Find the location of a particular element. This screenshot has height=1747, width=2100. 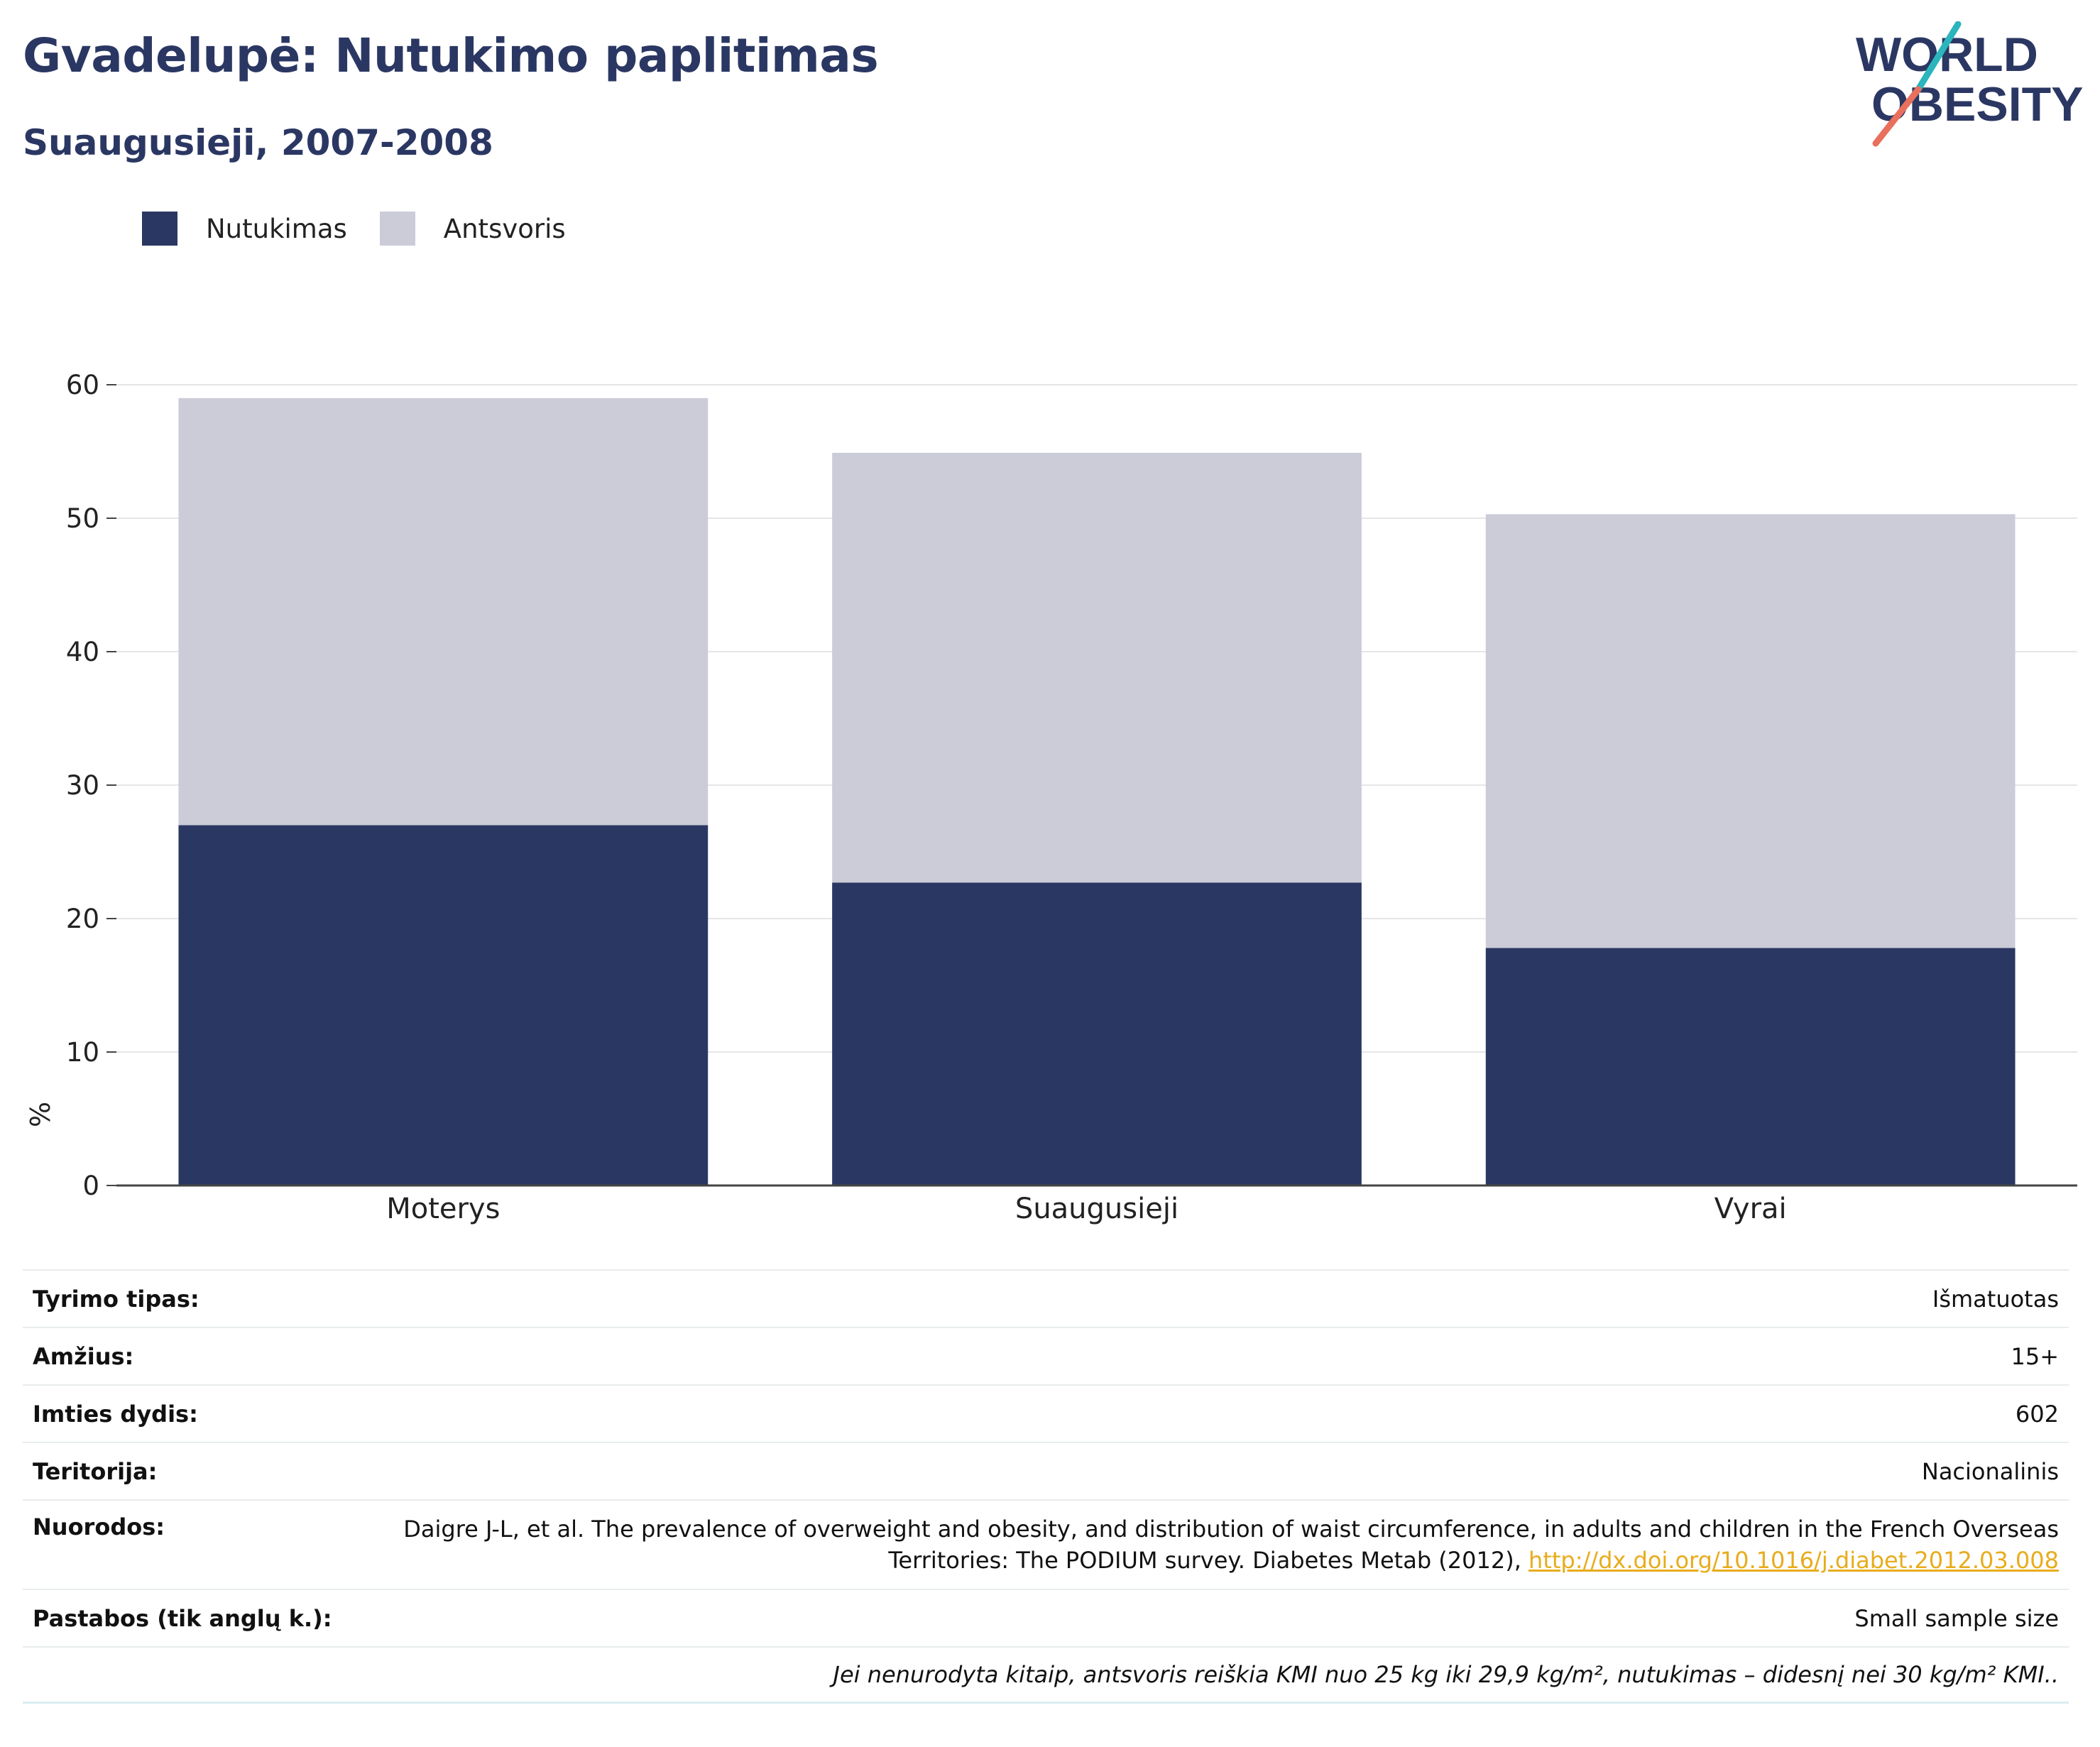

x-tick-label: Moterys is located at coordinates (443, 1209).